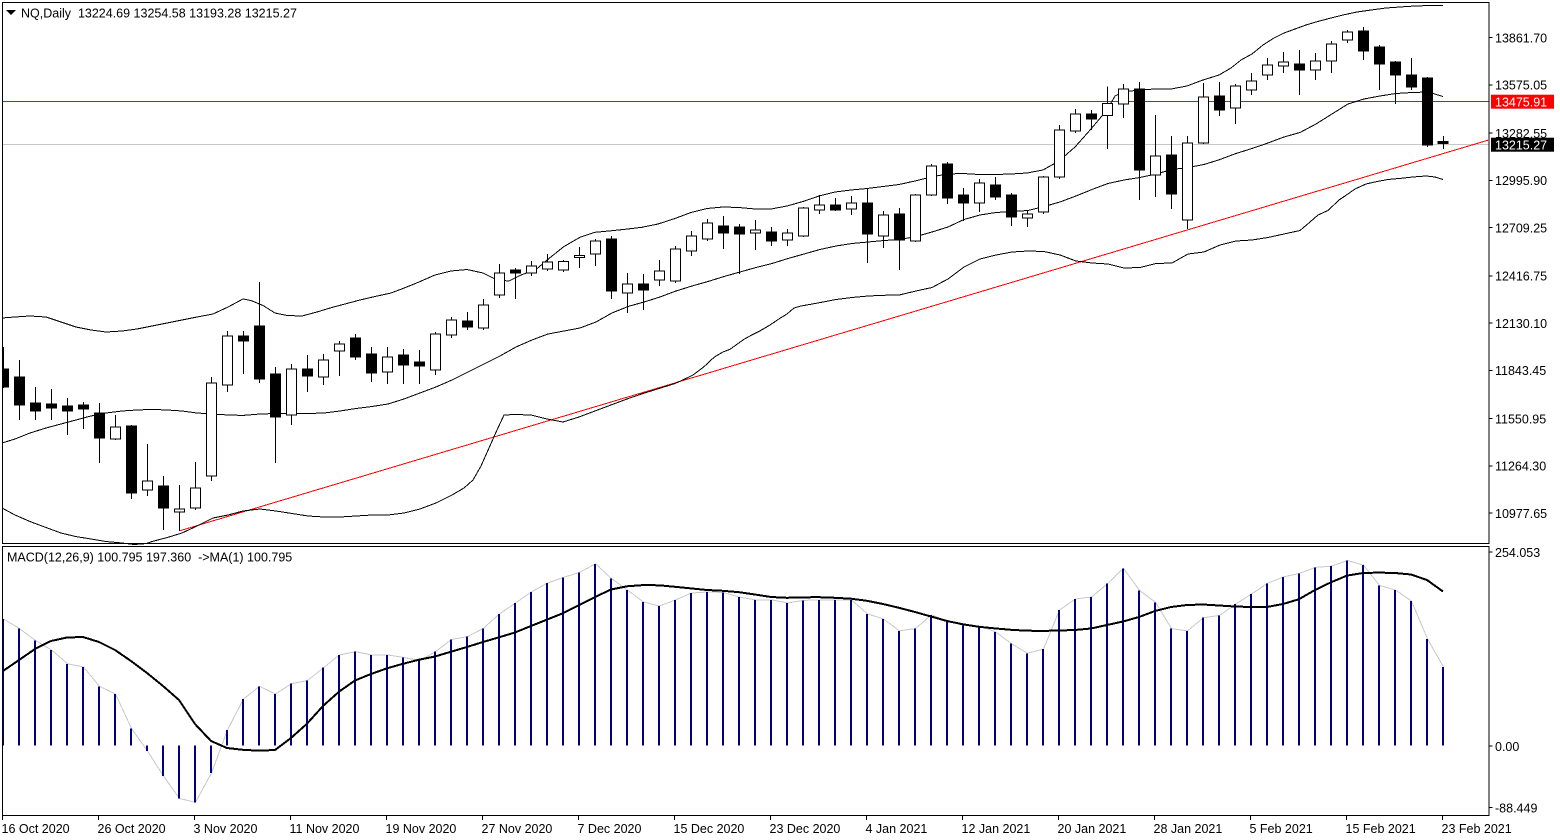 This screenshot has height=840, width=1560. Describe the element at coordinates (610, 829) in the screenshot. I see `svg-text: 7 Dec 2020` at that location.